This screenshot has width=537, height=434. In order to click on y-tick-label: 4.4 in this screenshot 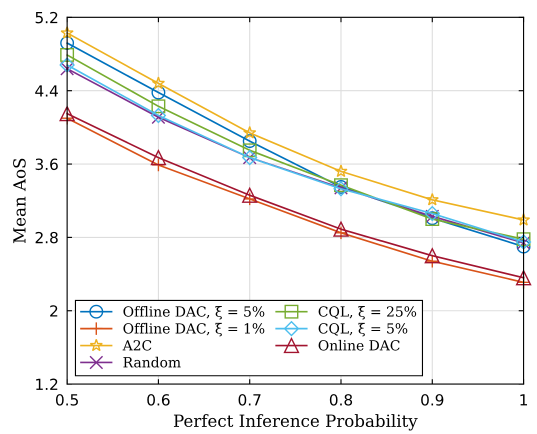, I will do `click(46, 91)`.